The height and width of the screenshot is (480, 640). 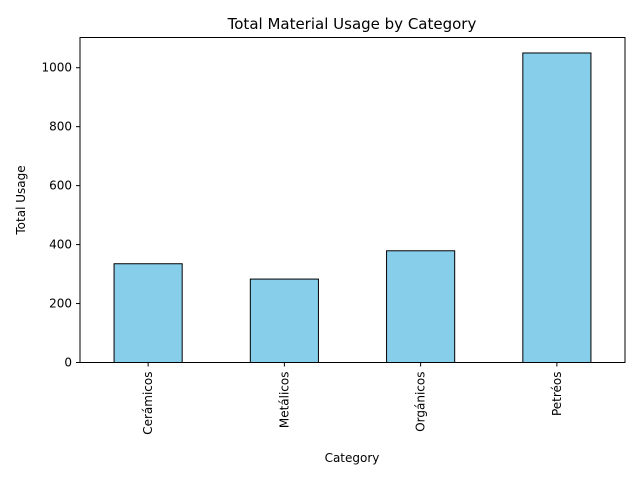 What do you see at coordinates (68, 363) in the screenshot?
I see `y-tick-label: 0` at bounding box center [68, 363].